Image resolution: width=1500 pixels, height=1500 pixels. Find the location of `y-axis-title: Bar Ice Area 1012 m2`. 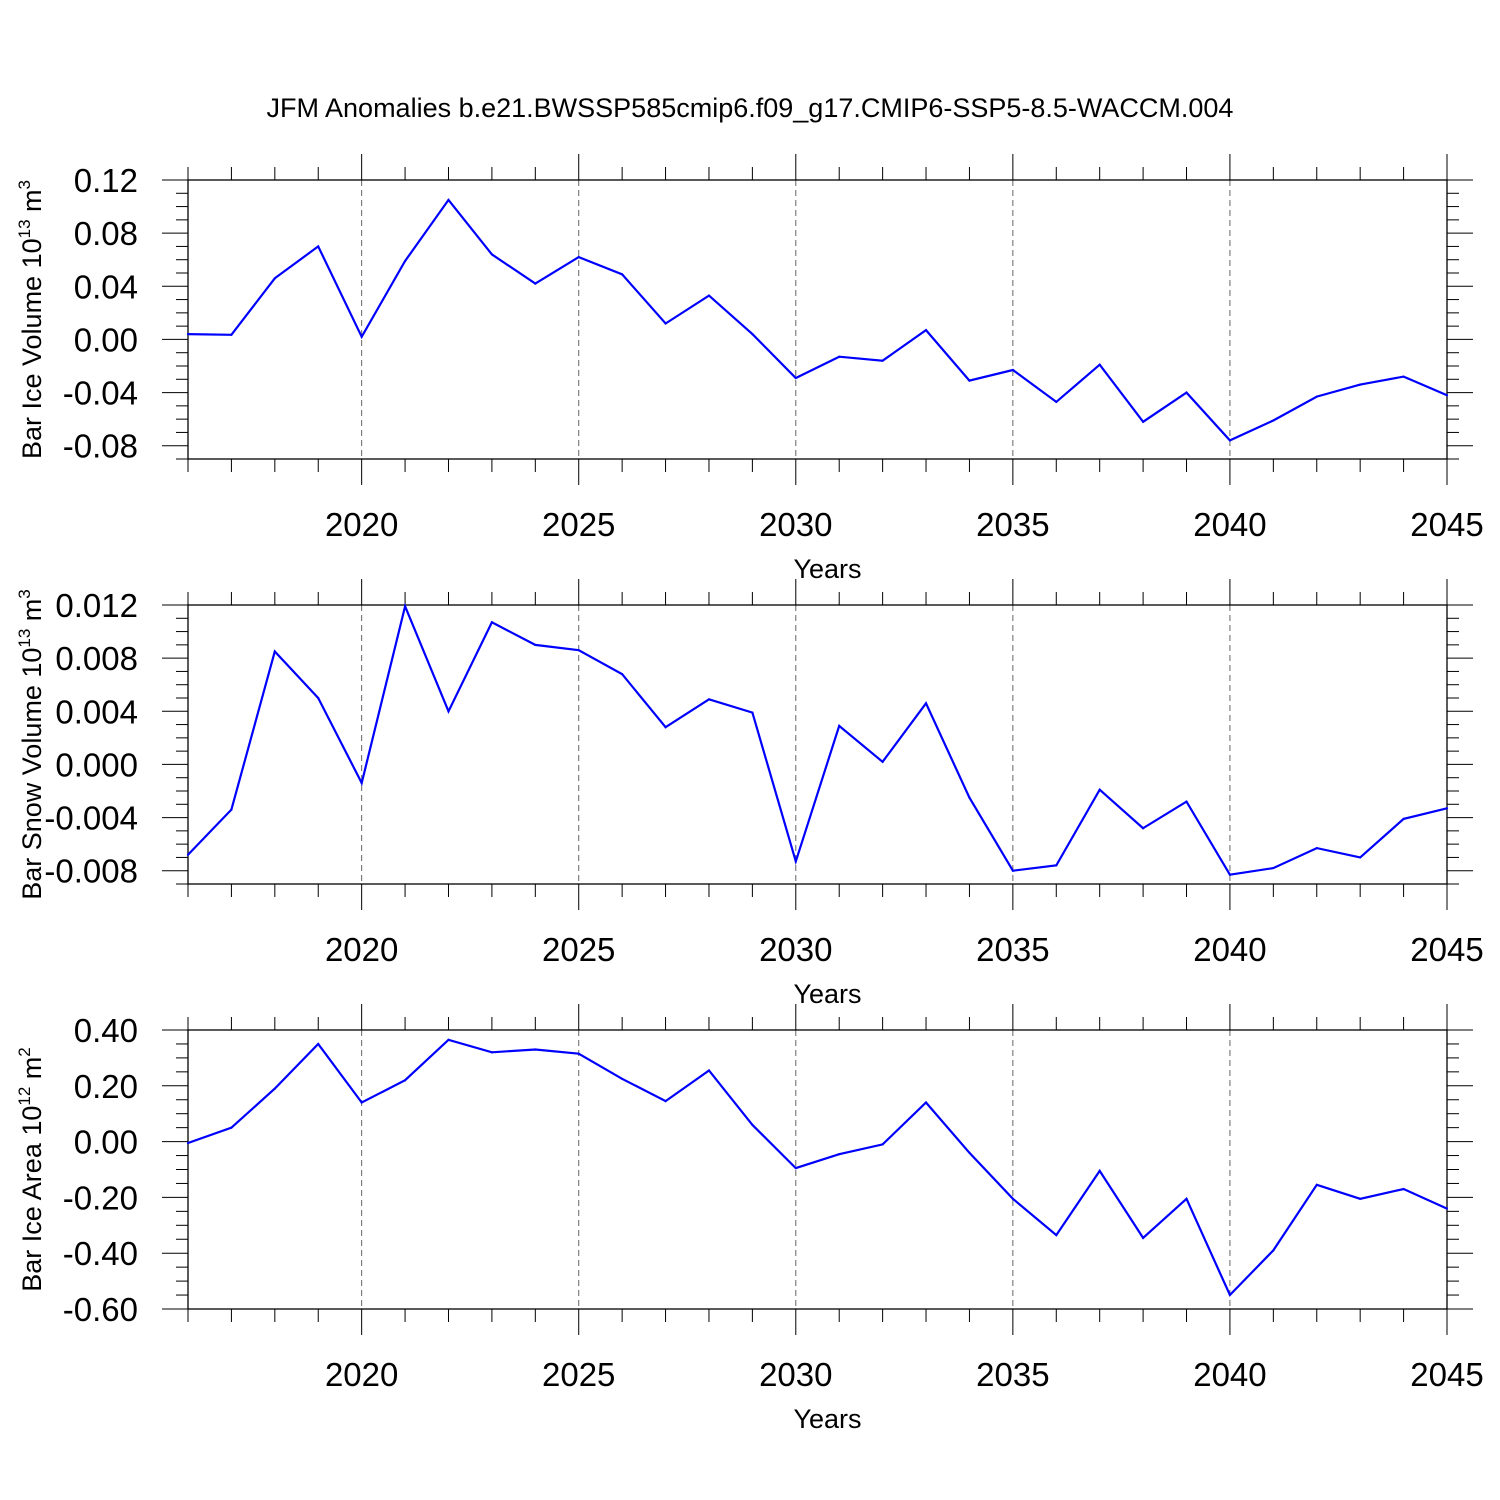

y-axis-title: Bar Ice Area 1012 m2 is located at coordinates (31, 1169).